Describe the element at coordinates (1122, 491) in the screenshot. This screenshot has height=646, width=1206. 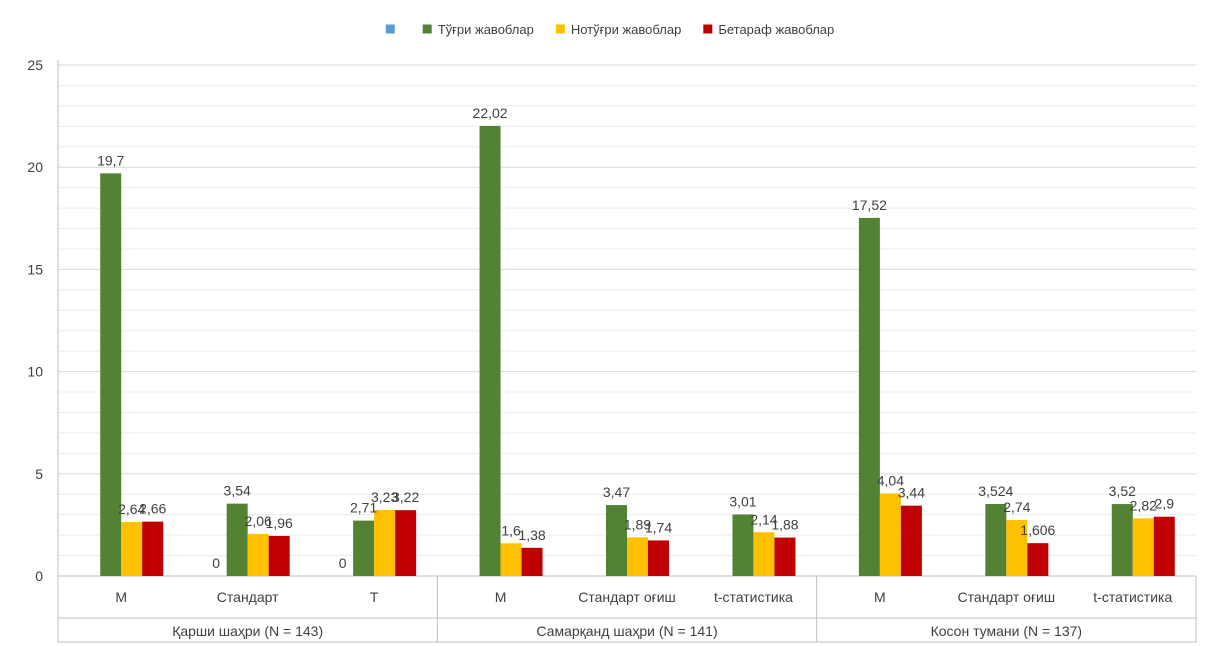
I see `data-label: 3,52` at that location.